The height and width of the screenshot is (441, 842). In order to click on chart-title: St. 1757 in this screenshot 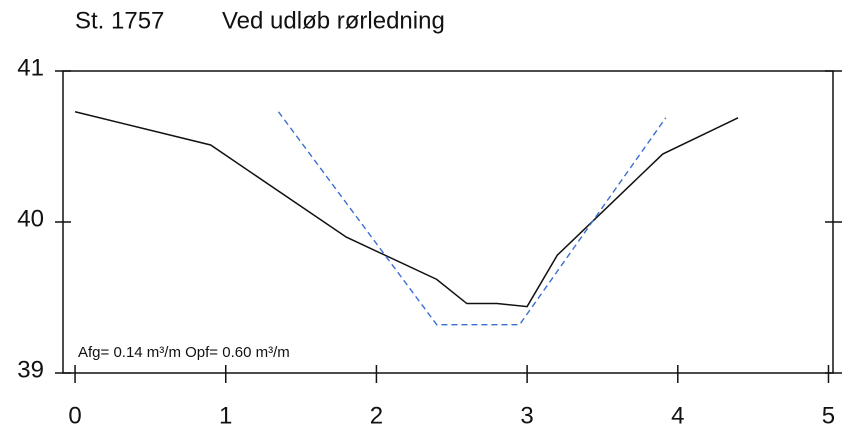, I will do `click(119, 20)`.